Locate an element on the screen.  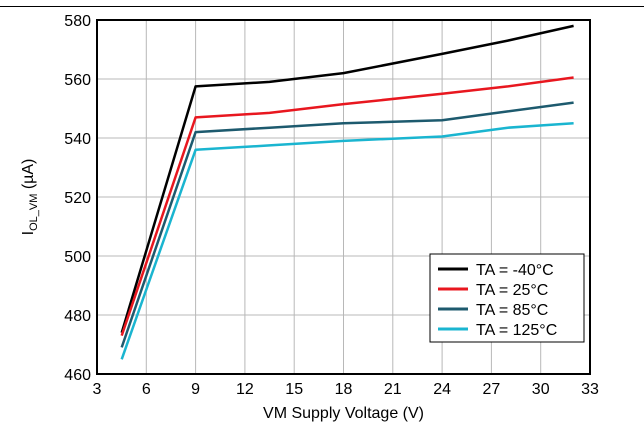
x-axis-label: VM Supply Voltage (V) is located at coordinates (343, 413).